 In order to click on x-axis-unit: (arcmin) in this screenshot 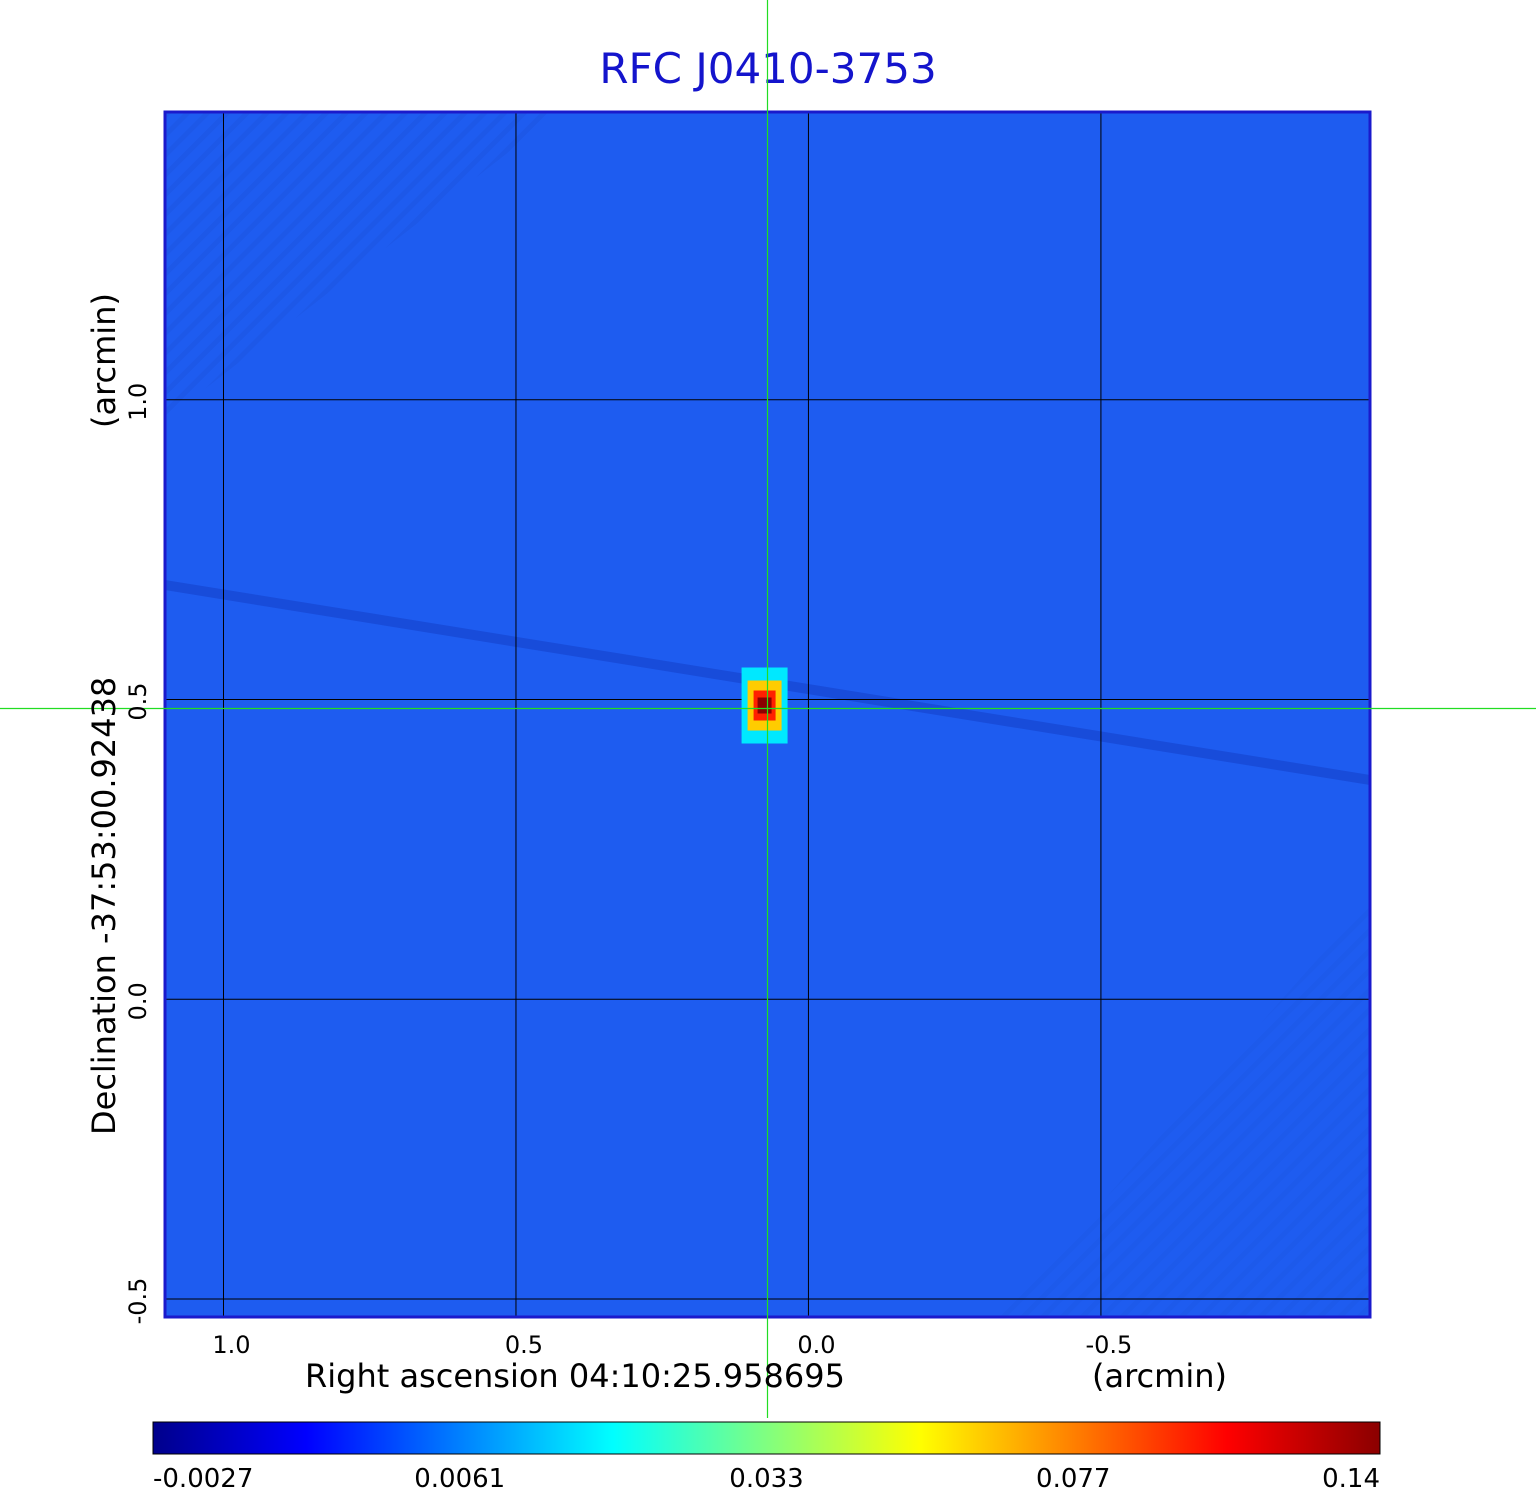, I will do `click(1159, 1376)`.